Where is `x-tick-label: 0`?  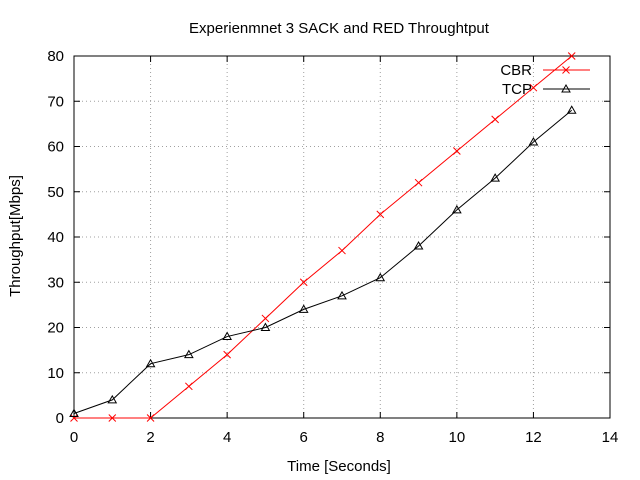 x-tick-label: 0 is located at coordinates (74, 437).